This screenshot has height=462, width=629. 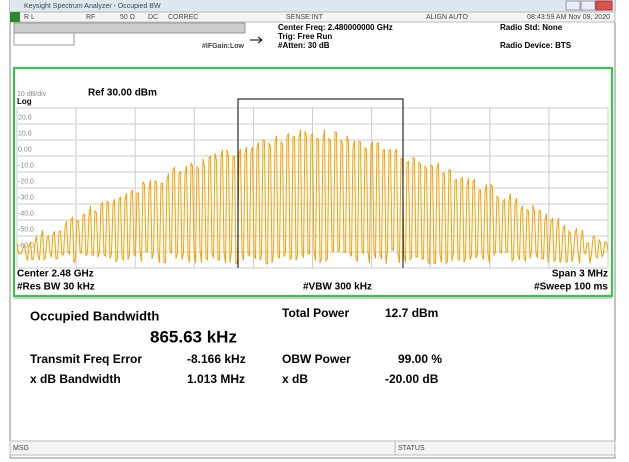 What do you see at coordinates (305, 36) in the screenshot?
I see `trig: Trig: Free Run` at bounding box center [305, 36].